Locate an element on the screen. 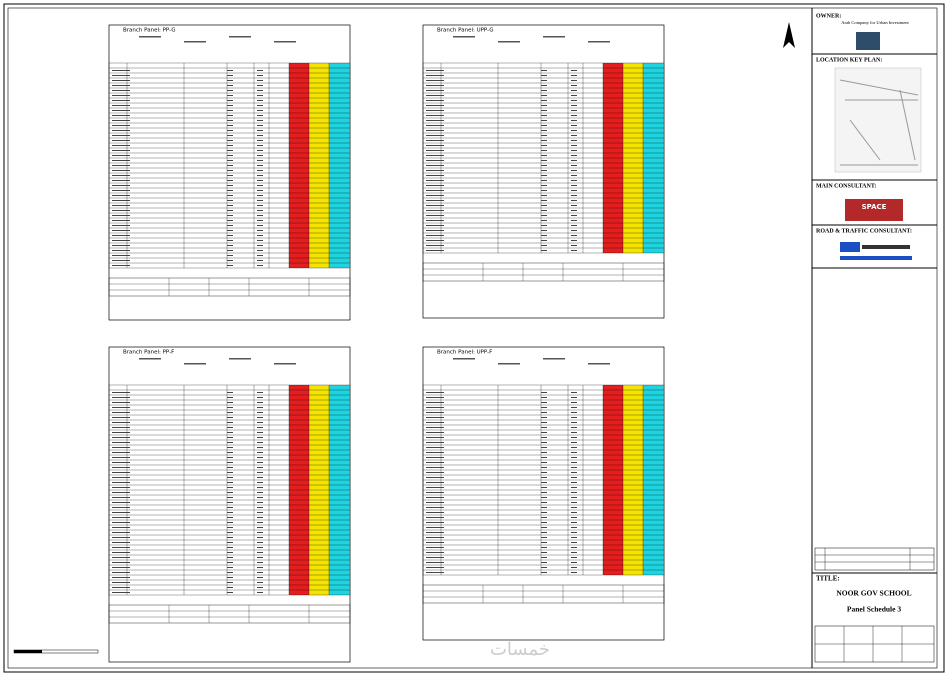 The width and height of the screenshot is (949, 677). summary-table is located at coordinates (543, 594).